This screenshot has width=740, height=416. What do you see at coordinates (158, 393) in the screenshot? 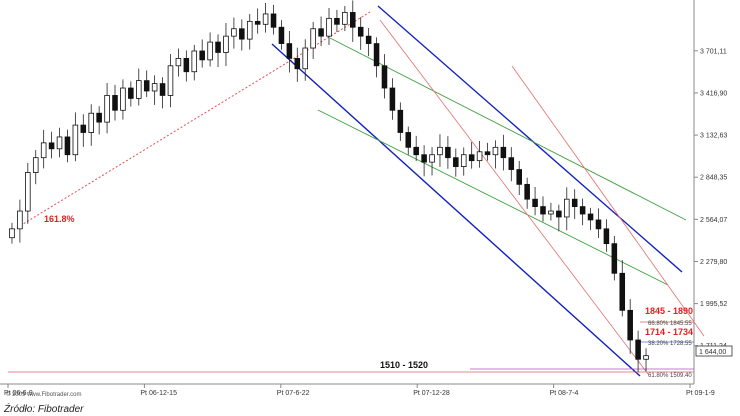
I see `x-tick-label: Pt 06-12-15` at bounding box center [158, 393].